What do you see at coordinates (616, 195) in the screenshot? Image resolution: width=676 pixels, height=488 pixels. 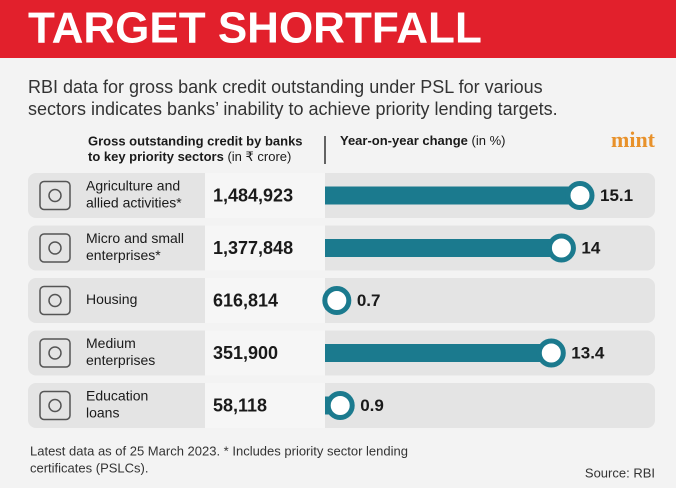 I see `value-label: 15.1` at bounding box center [616, 195].